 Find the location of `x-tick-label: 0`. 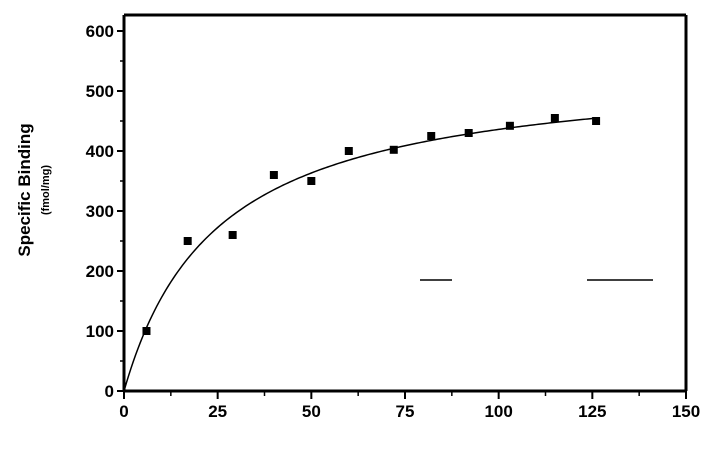

x-tick-label: 0 is located at coordinates (123, 411).